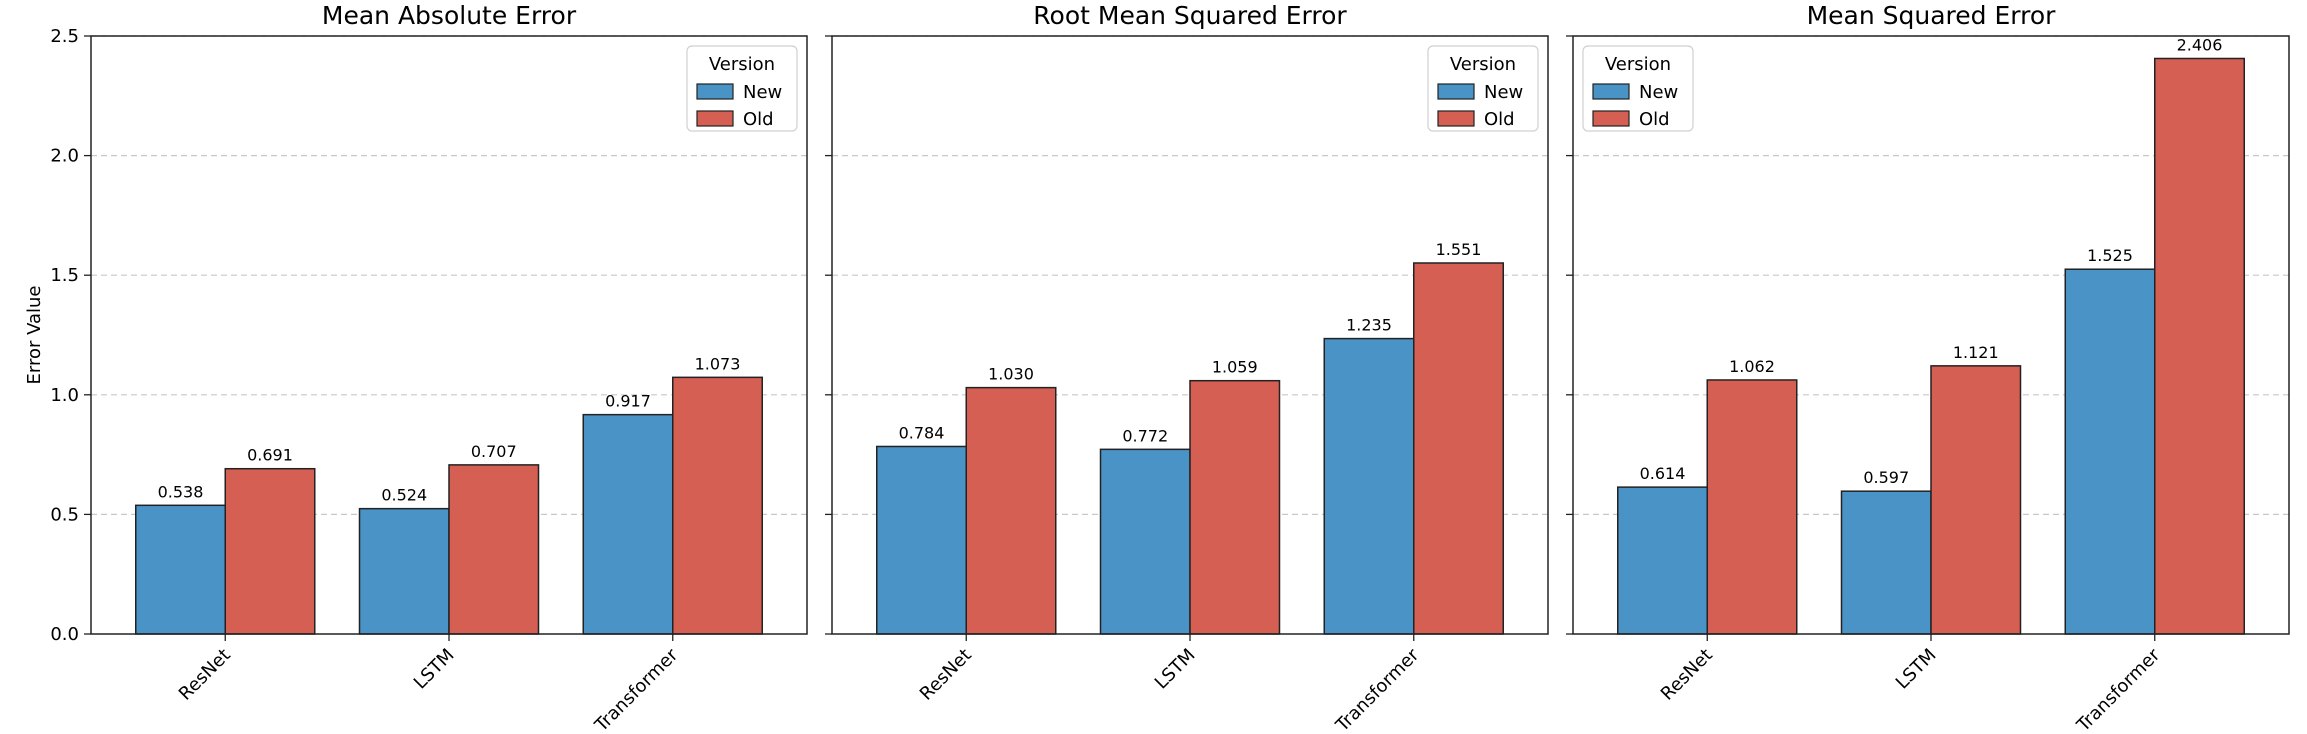 The height and width of the screenshot is (734, 2307). What do you see at coordinates (64, 634) in the screenshot?
I see `y-tick-label: 0.0` at bounding box center [64, 634].